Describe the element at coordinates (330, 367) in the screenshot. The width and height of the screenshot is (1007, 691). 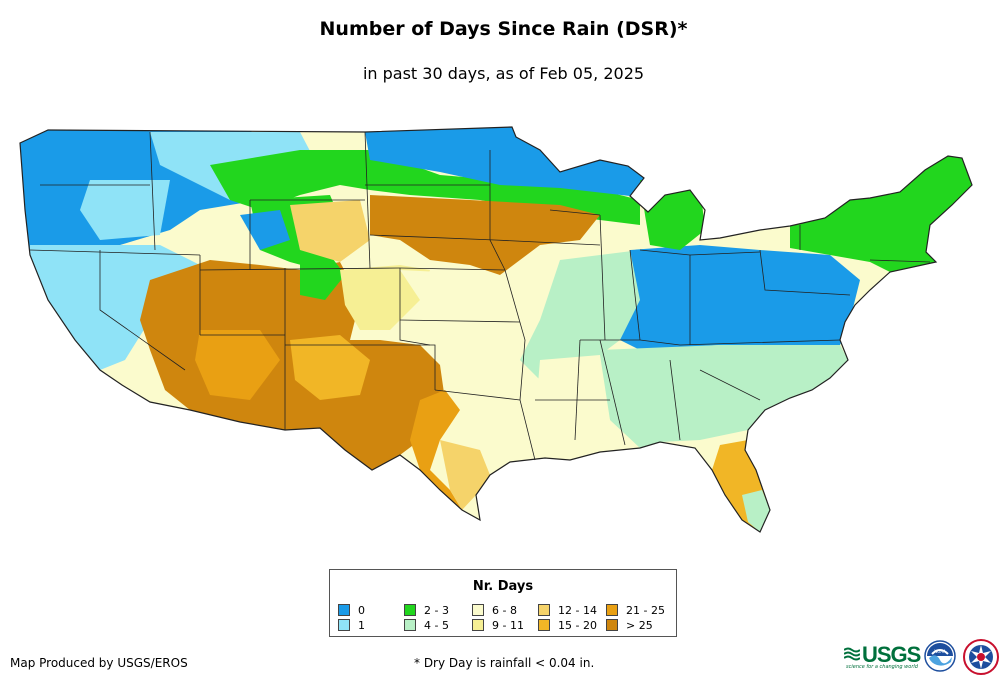
I see `region-15-20-days` at that location.